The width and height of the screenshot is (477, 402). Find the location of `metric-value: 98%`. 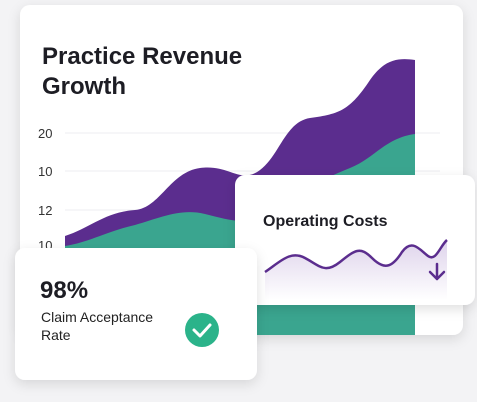

metric-value: 98% is located at coordinates (64, 290).